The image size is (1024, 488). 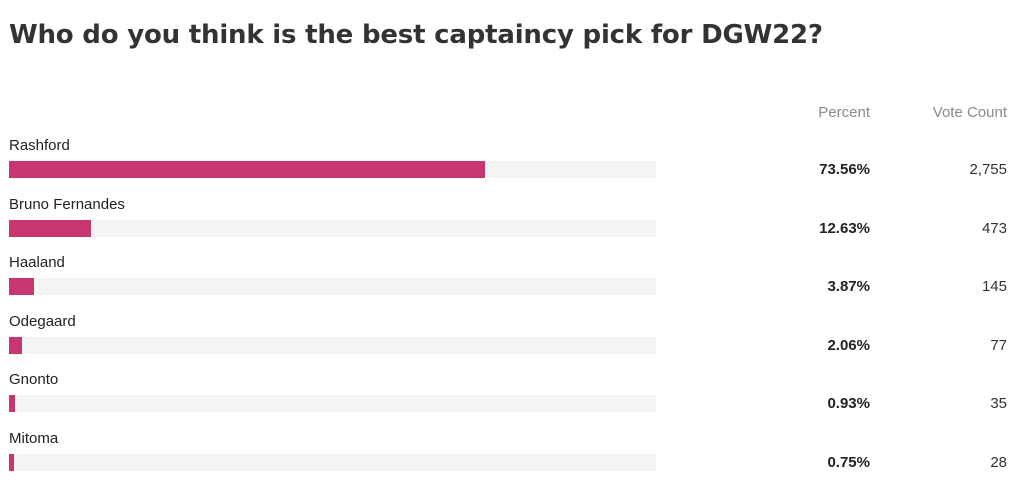 I want to click on poll-row: Gnonto 0.93% 35, so click(x=512, y=400).